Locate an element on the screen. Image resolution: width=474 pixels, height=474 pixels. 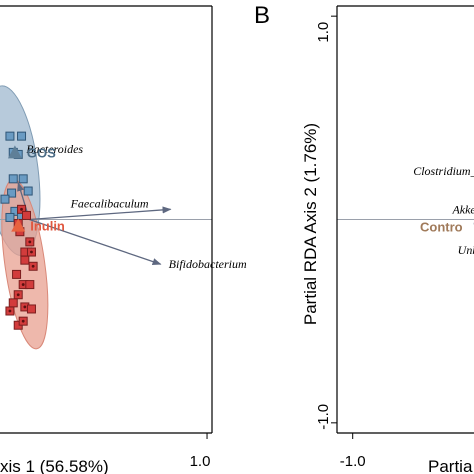
group-centroids is located at coordinates (16, 188).